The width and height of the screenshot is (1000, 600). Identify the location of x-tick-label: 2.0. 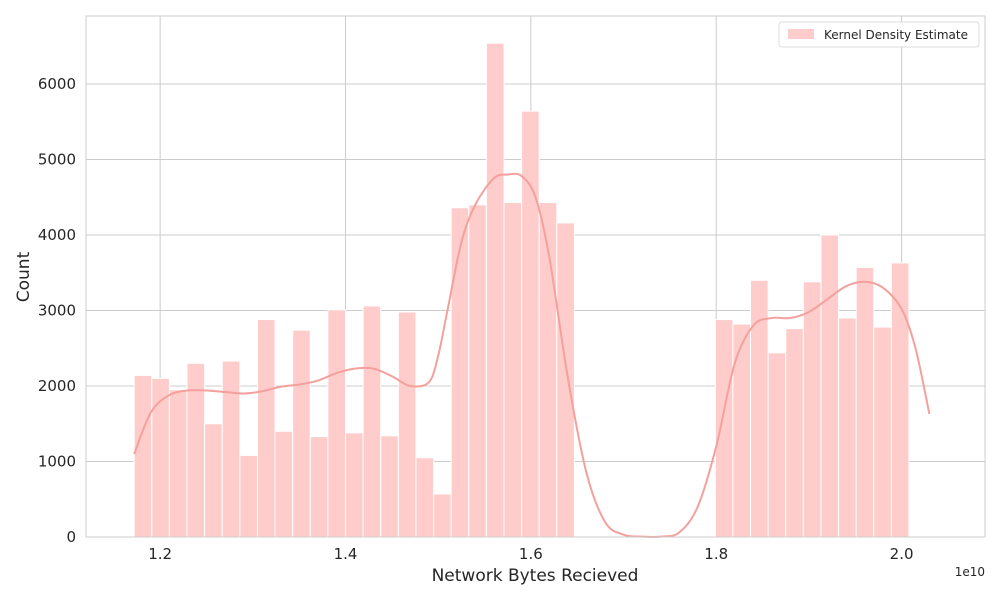
(902, 554).